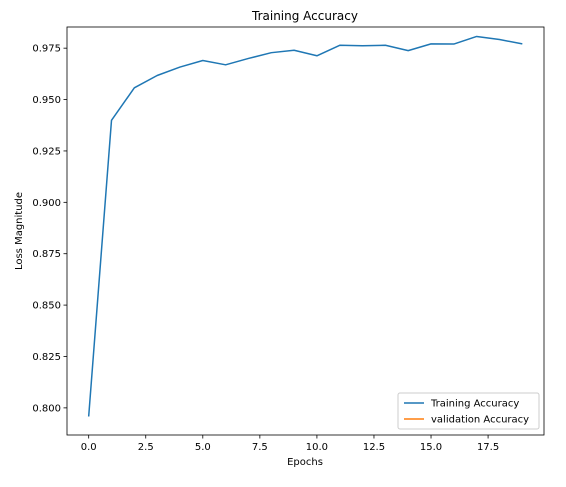 This screenshot has height=487, width=566. I want to click on y-tick-label: 0.975, so click(46, 49).